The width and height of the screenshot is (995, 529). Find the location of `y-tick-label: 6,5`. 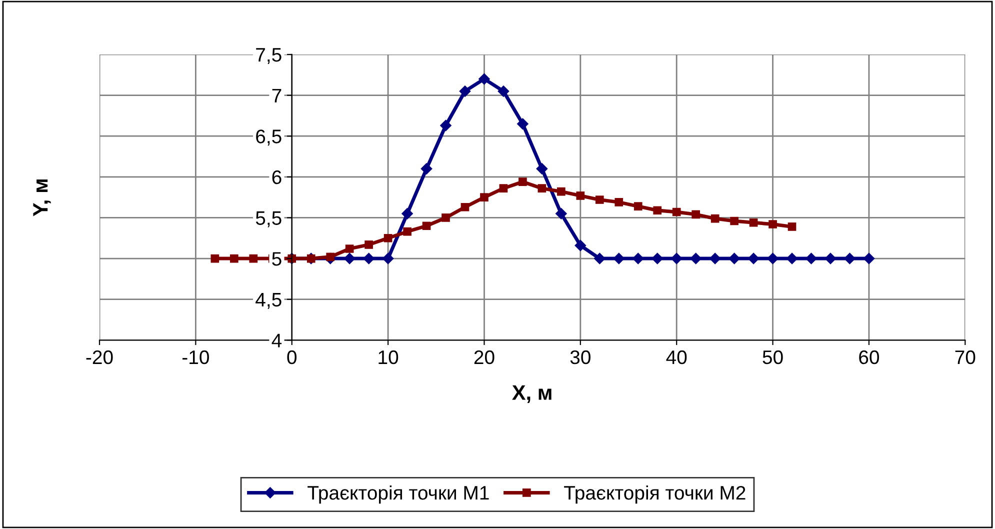

y-tick-label: 6,5 is located at coordinates (269, 138).